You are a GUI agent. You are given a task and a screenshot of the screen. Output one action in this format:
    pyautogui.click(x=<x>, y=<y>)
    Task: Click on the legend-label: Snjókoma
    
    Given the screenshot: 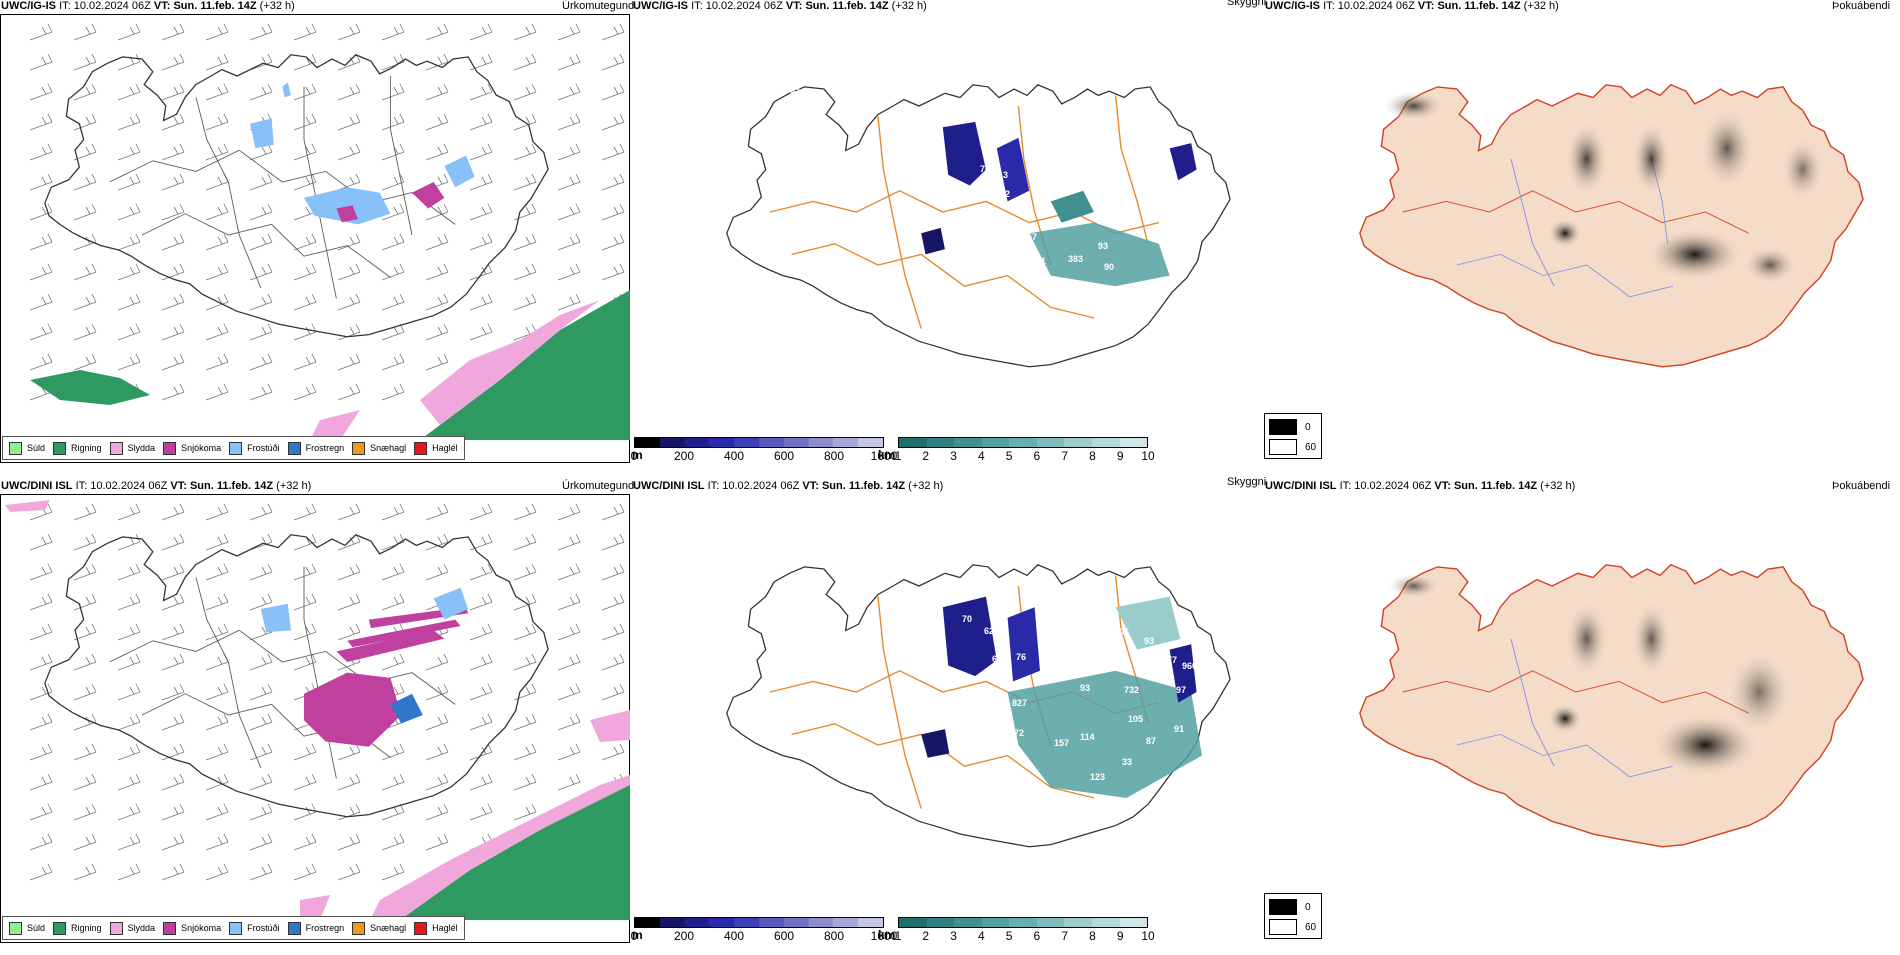 What is the action you would take?
    pyautogui.click(x=201, y=448)
    